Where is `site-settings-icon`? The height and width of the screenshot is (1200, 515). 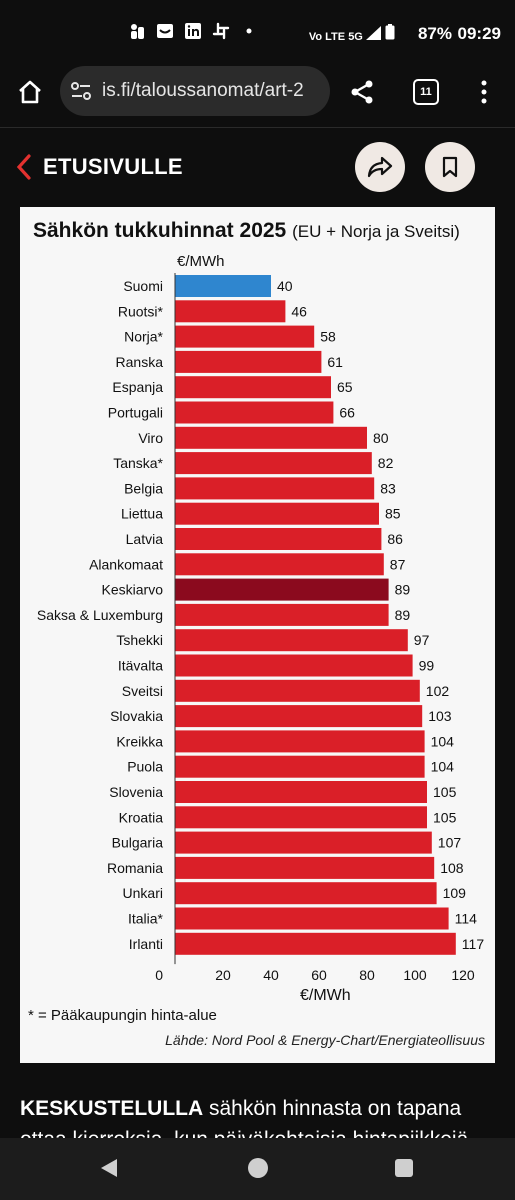
site-settings-icon is located at coordinates (81, 91).